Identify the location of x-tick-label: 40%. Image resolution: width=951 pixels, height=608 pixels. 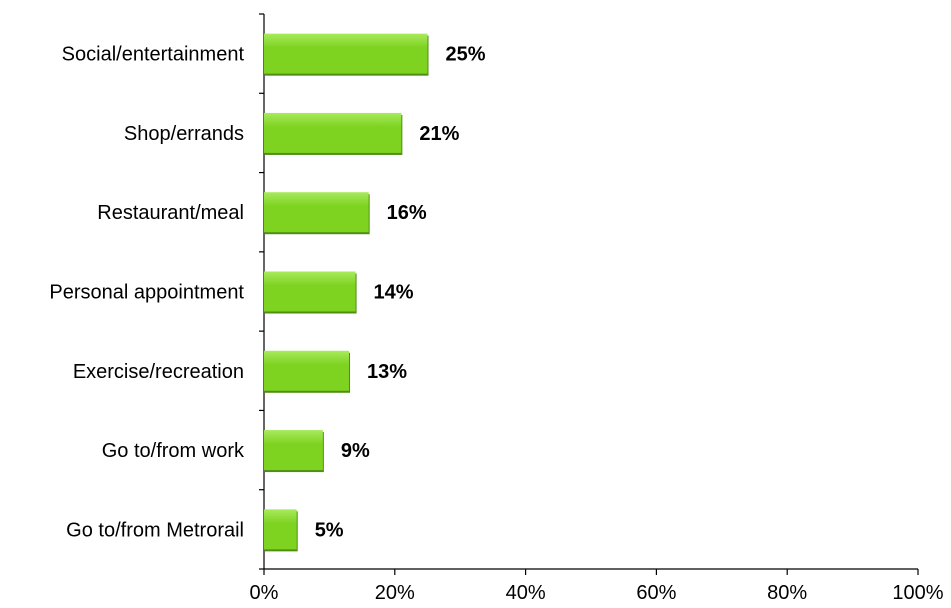
(526, 593).